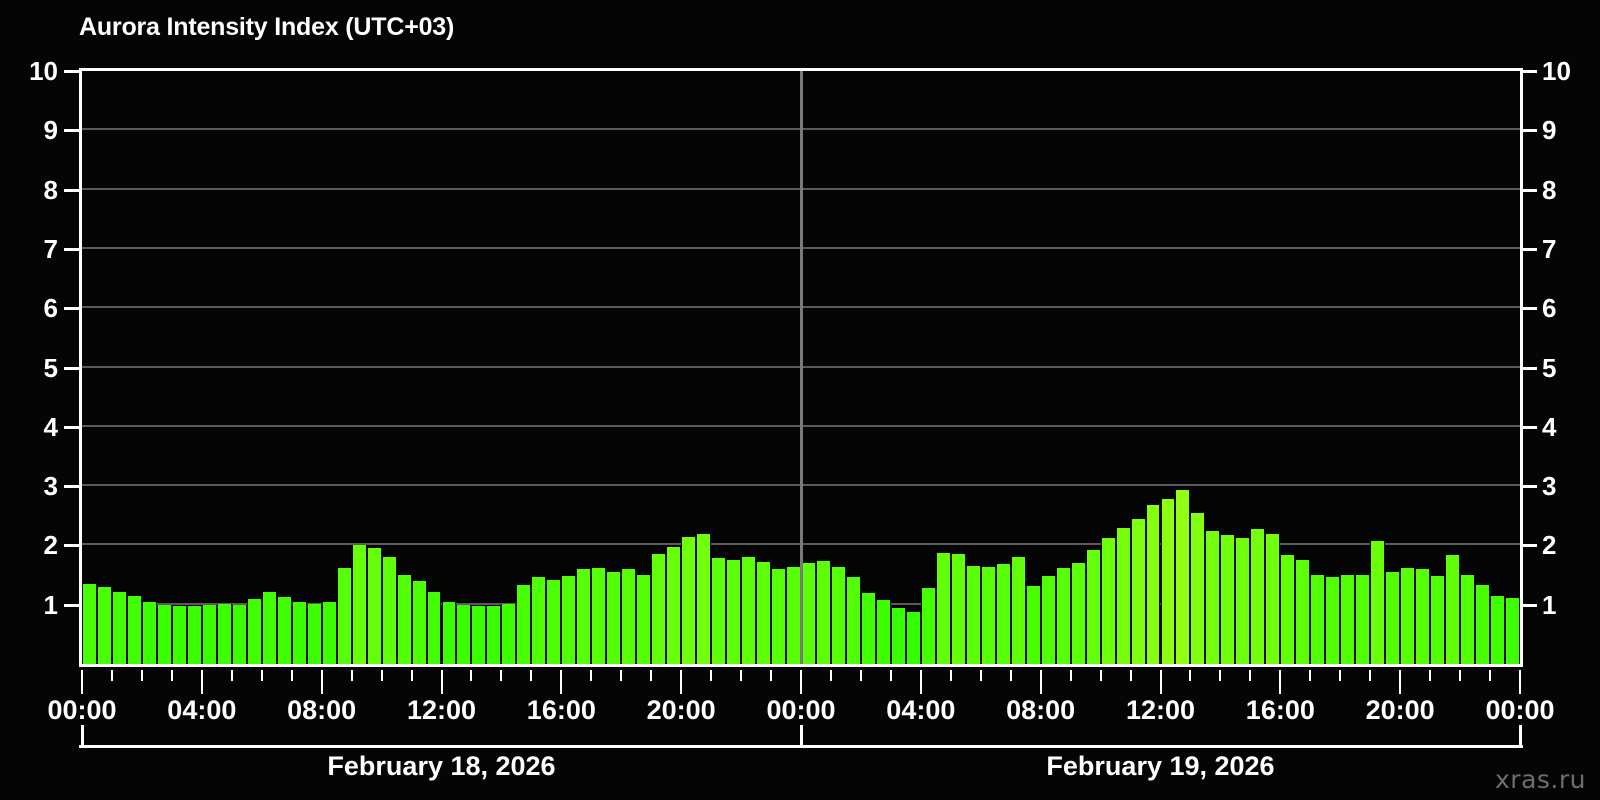 The height and width of the screenshot is (800, 1600). I want to click on y-axis-label-left-4: 4, so click(50, 426).